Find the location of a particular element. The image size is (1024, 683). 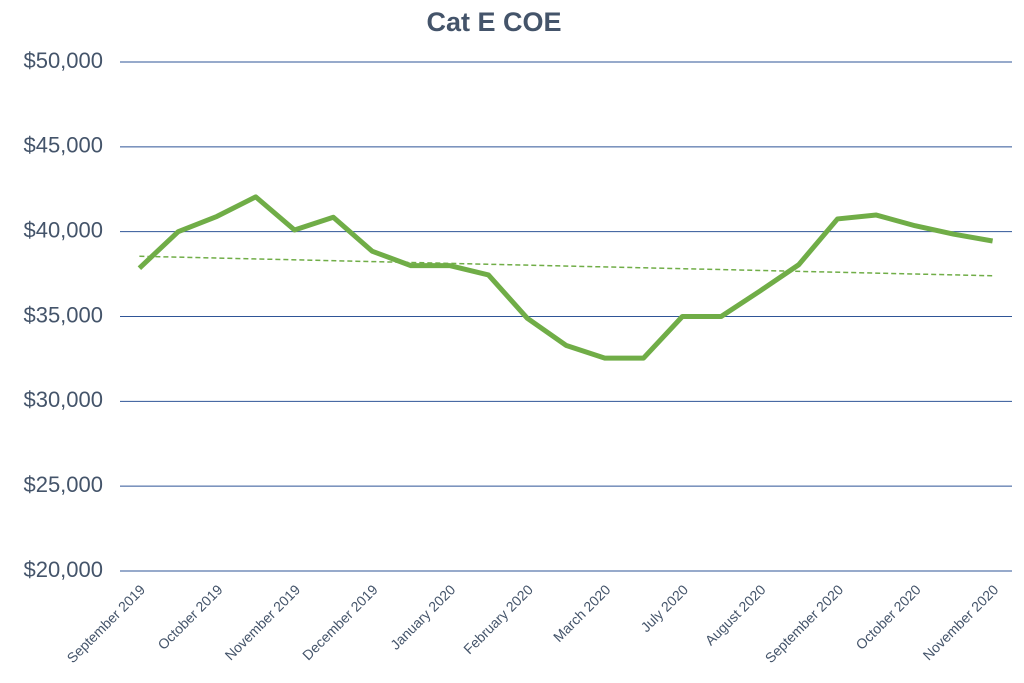

x-tick-label: September 2019 is located at coordinates (106, 623).